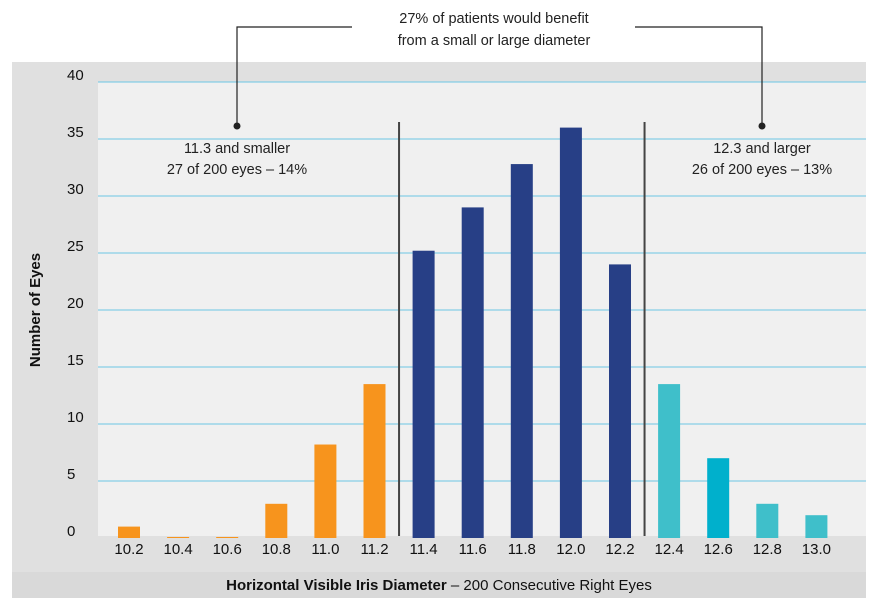  What do you see at coordinates (549, 585) in the screenshot?
I see `x-axis-title-rest: – 200 Consecutive Right Eyes` at bounding box center [549, 585].